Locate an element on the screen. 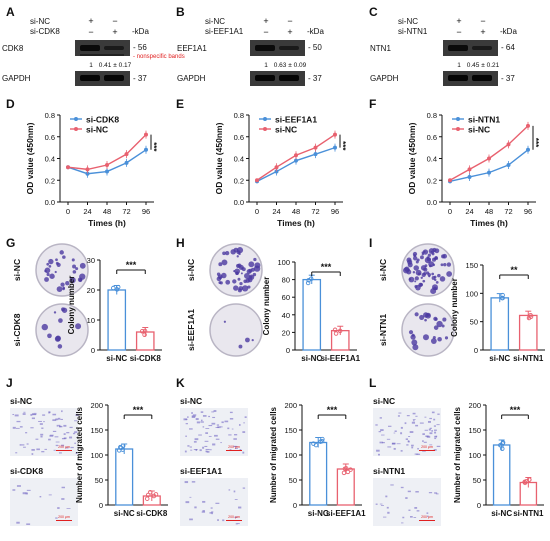  loading-control-label: GAPDH is located at coordinates (16, 78).